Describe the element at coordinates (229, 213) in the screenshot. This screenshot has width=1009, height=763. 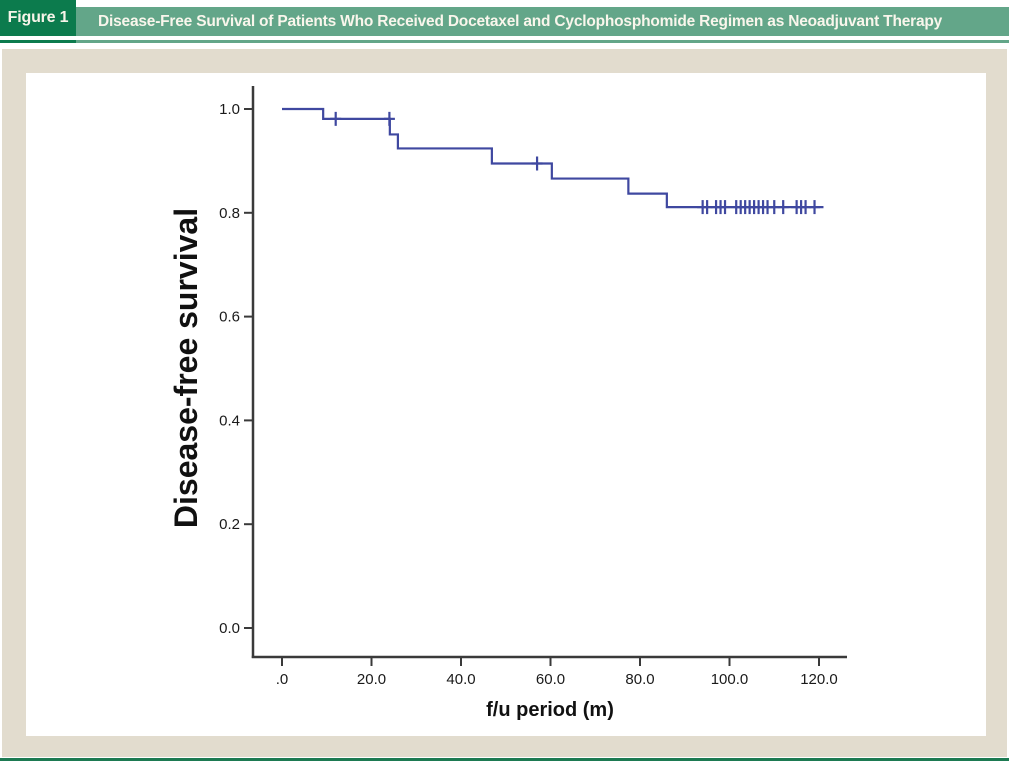
I see `y-tick-label: 0.8` at that location.